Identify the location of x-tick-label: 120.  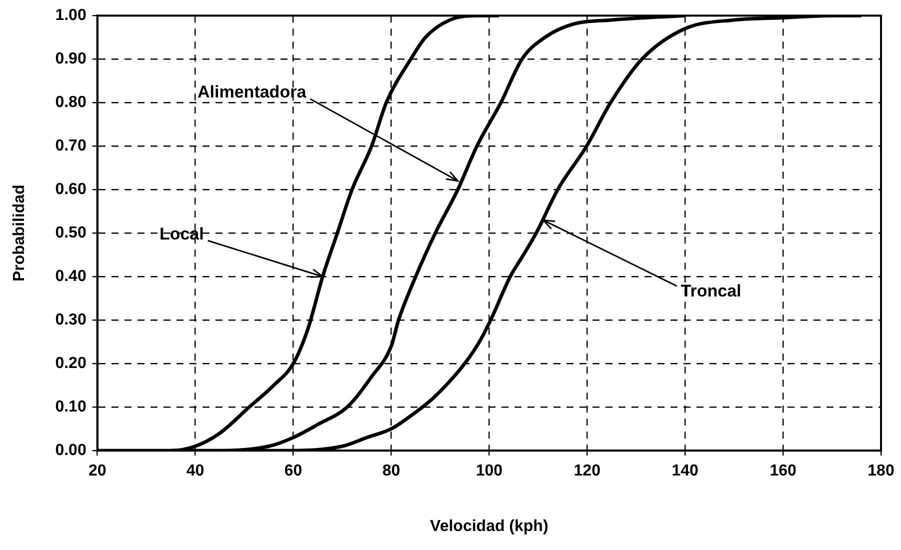
(587, 471).